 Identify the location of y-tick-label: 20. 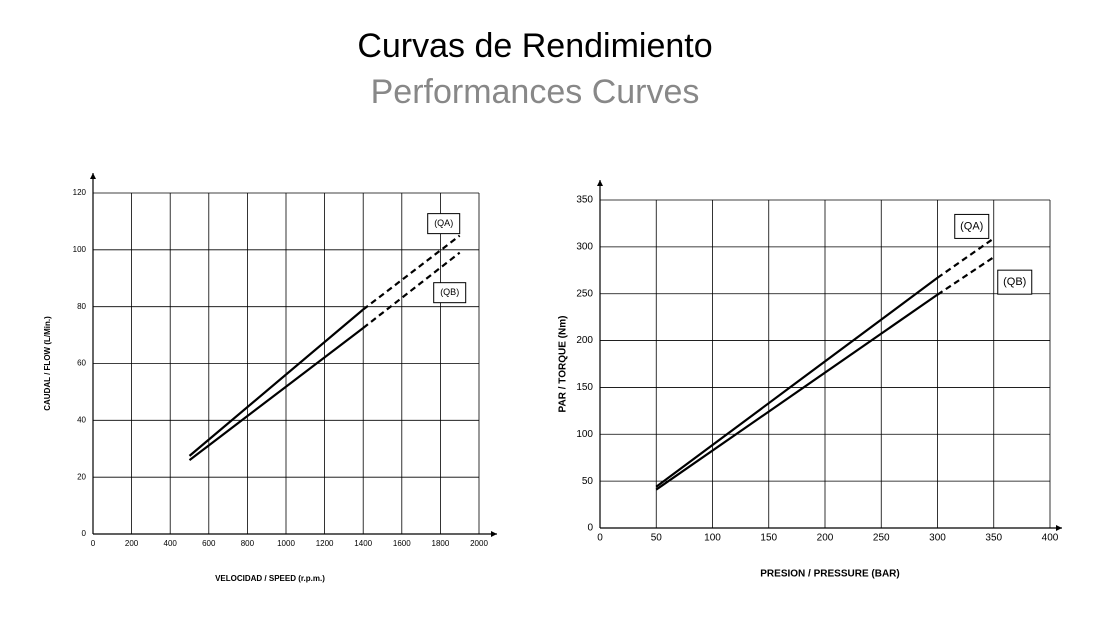
(81, 476).